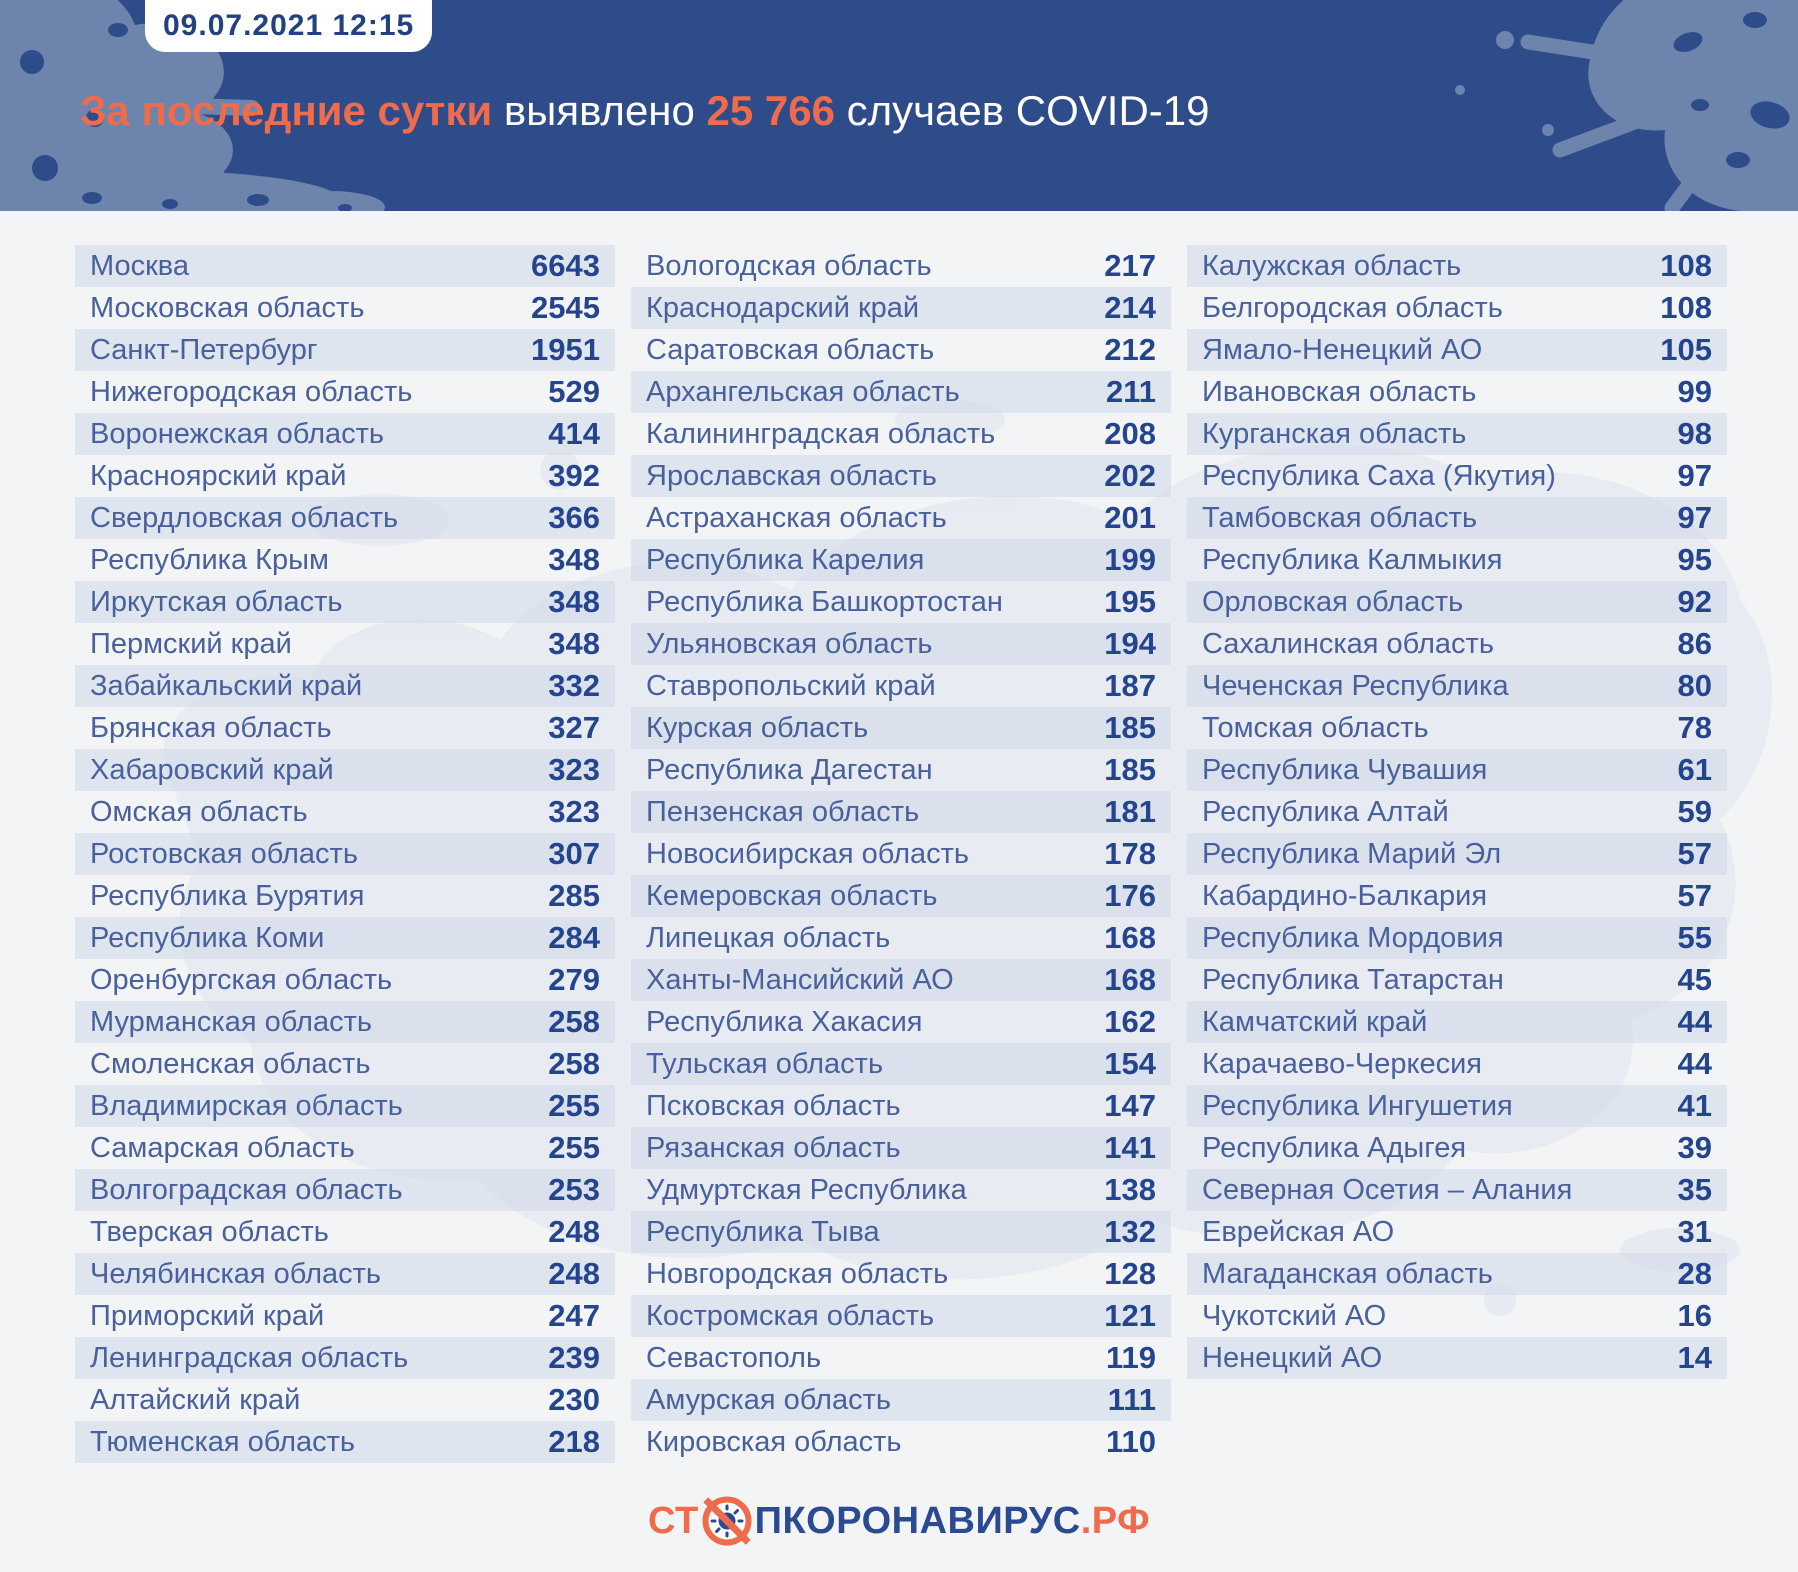 This screenshot has height=1572, width=1798. What do you see at coordinates (574, 1357) in the screenshot?
I see `region-value: 239` at bounding box center [574, 1357].